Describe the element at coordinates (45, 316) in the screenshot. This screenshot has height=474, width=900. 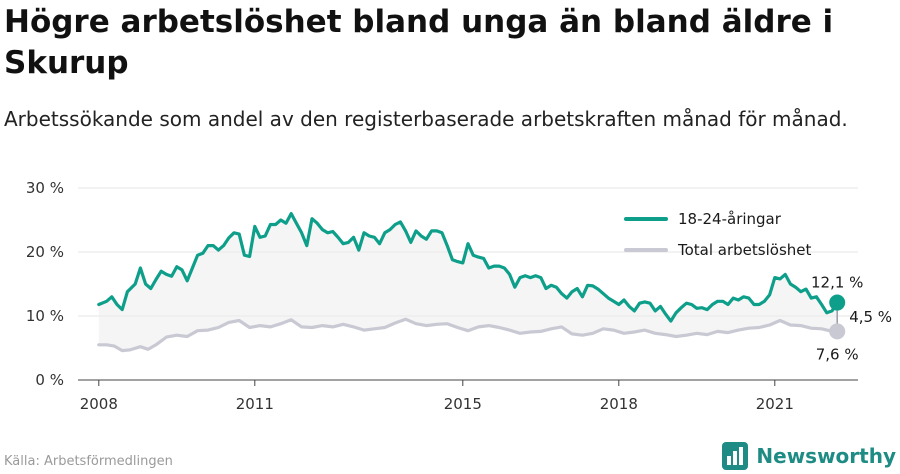
I see `y-tick-label: 10 %` at that location.